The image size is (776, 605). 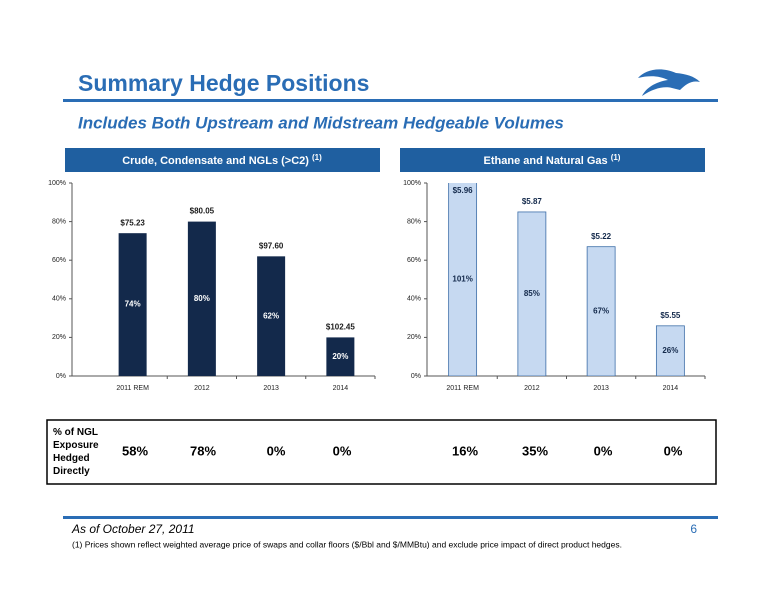 I want to click on data-label: 26%, so click(x=670, y=350).